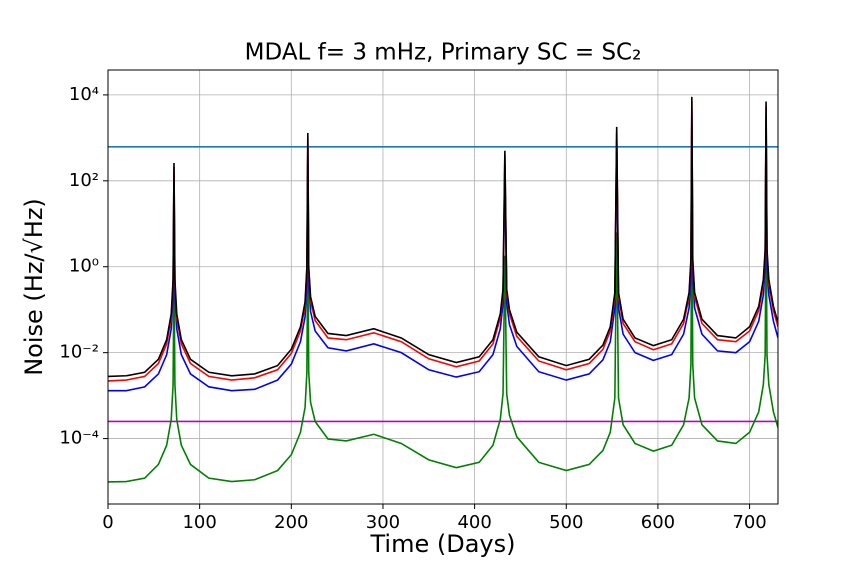  I want to click on x-tick-label: 500, so click(566, 522).